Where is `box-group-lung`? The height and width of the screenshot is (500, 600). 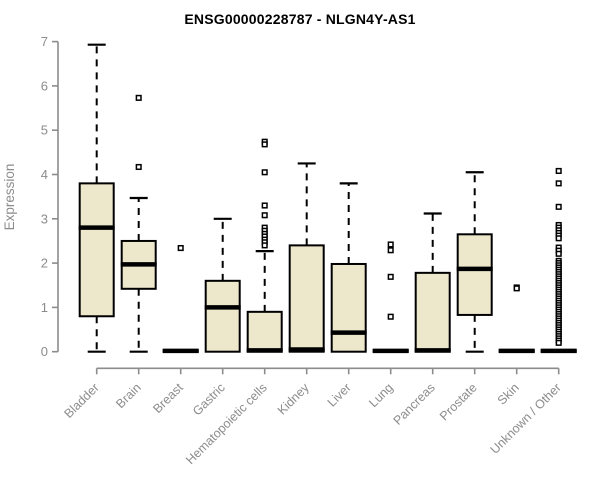 box-group-lung is located at coordinates (390, 297).